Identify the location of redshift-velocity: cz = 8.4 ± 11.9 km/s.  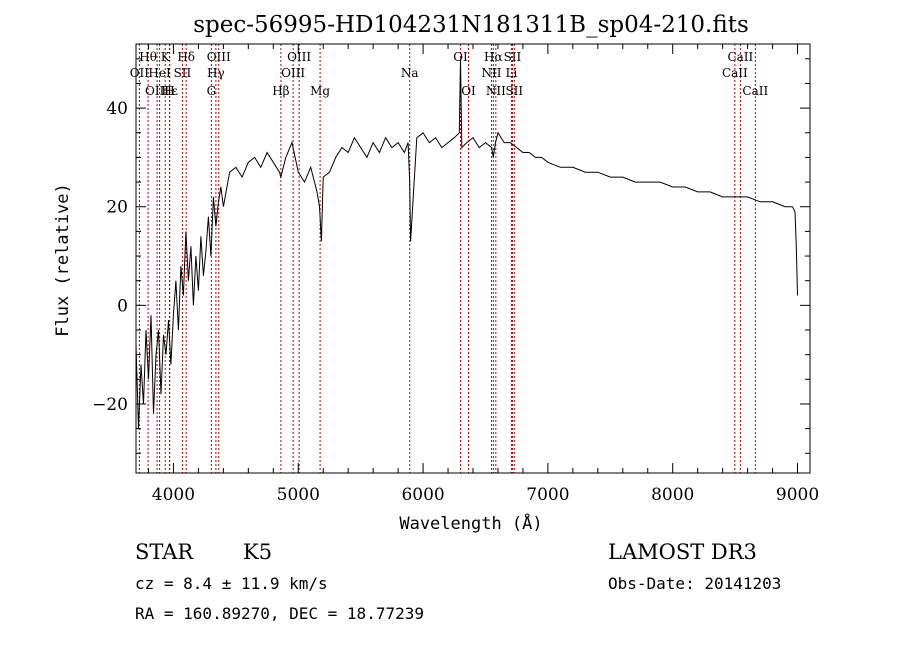
(231, 583).